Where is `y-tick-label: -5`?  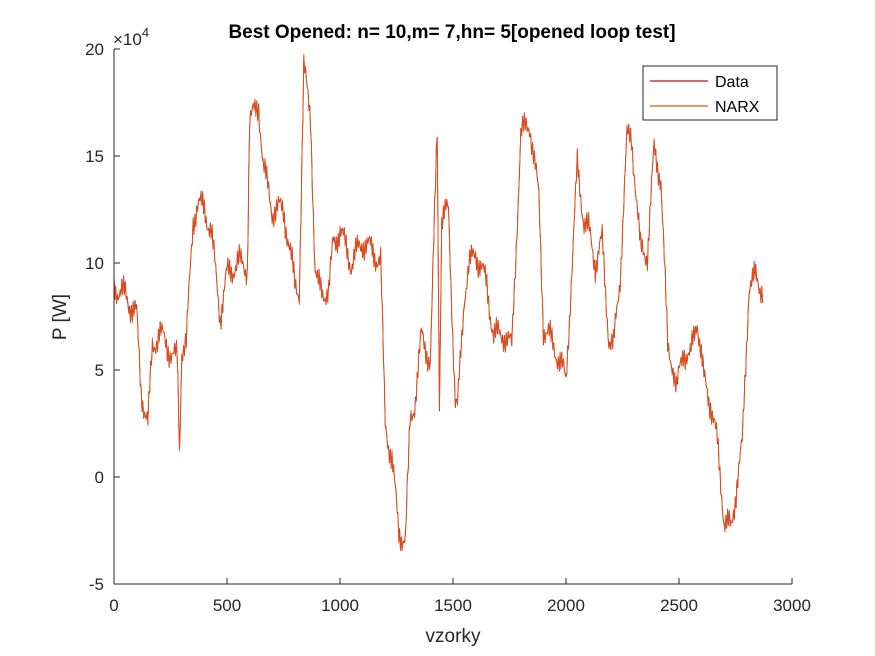
y-tick-label: -5 is located at coordinates (96, 584).